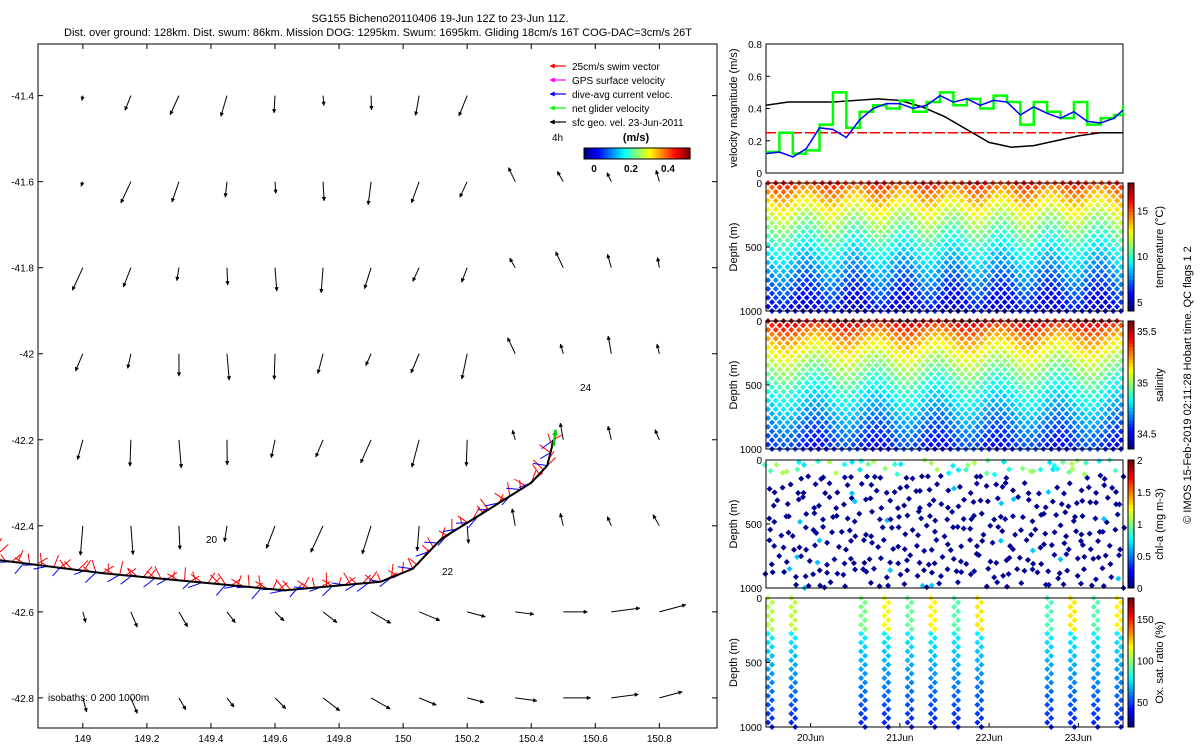 The width and height of the screenshot is (1200, 750). What do you see at coordinates (755, 110) in the screenshot?
I see `velocity-ytick-label: 0.4` at bounding box center [755, 110].